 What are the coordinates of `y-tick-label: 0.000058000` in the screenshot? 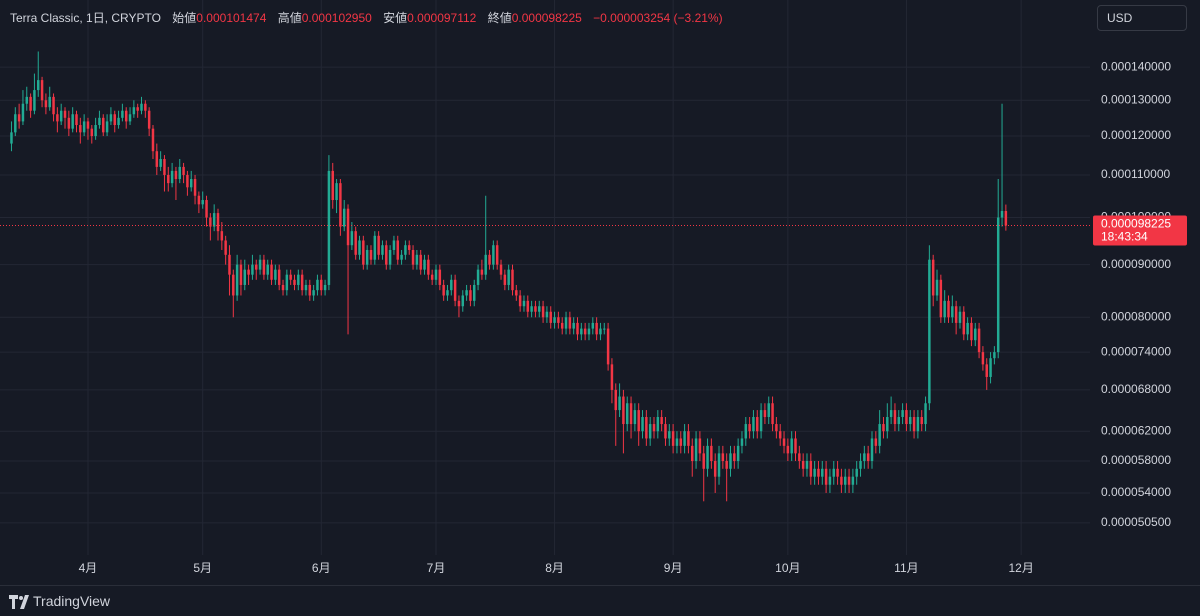 It's located at (1136, 460).